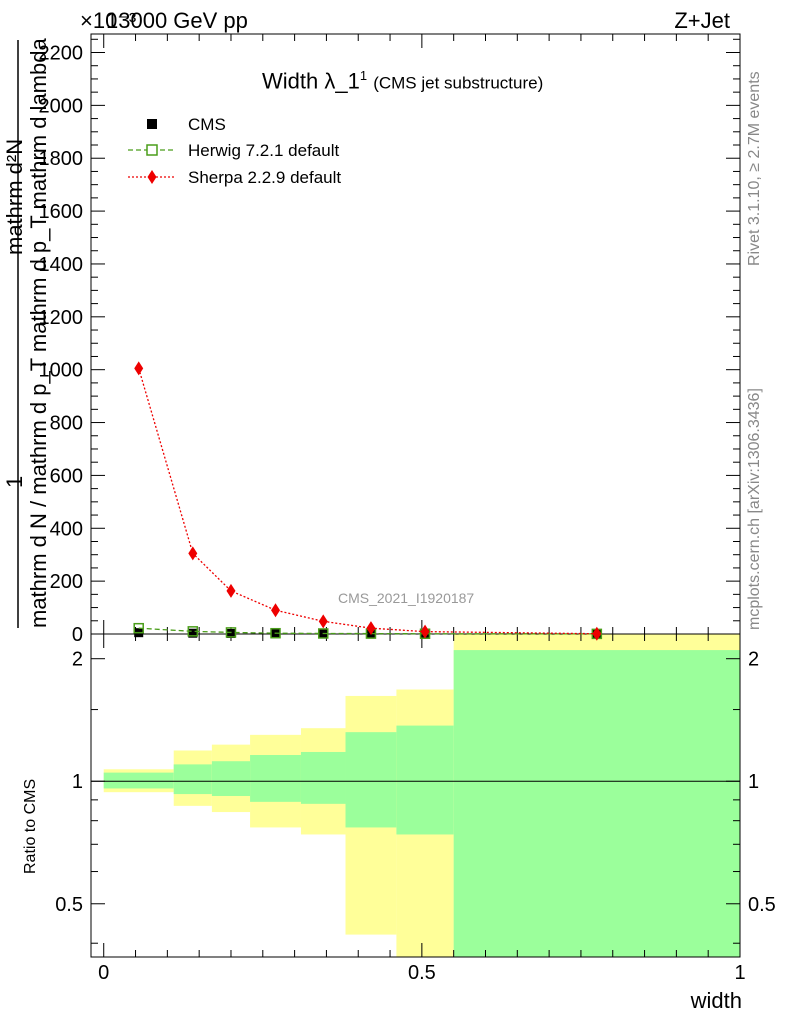 Image resolution: width=786 pixels, height=1024 pixels. What do you see at coordinates (753, 782) in the screenshot?
I see `ratio-y-tick-label-right: 1` at bounding box center [753, 782].